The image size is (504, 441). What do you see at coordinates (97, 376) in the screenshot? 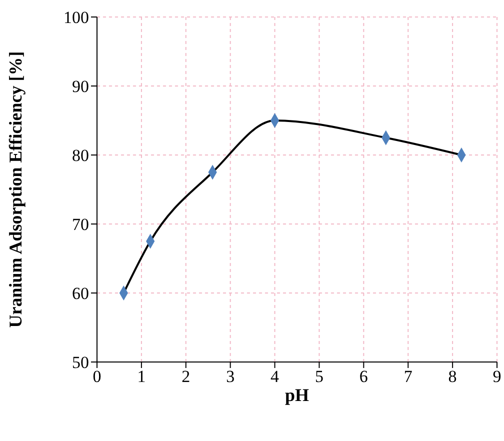
I see `x-tick-label: 0` at bounding box center [97, 376].